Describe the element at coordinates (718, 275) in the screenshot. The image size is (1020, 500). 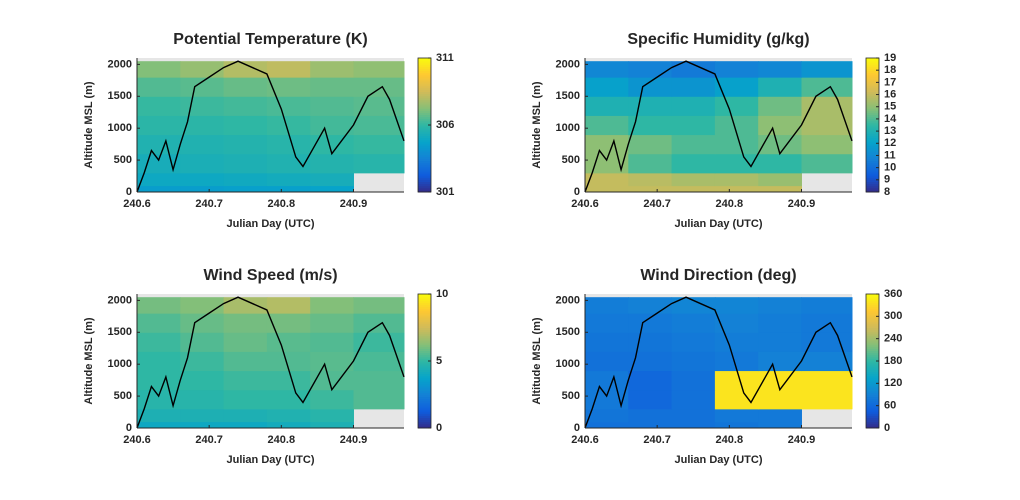
I see `chart-title: Wind Direction (deg)` at that location.